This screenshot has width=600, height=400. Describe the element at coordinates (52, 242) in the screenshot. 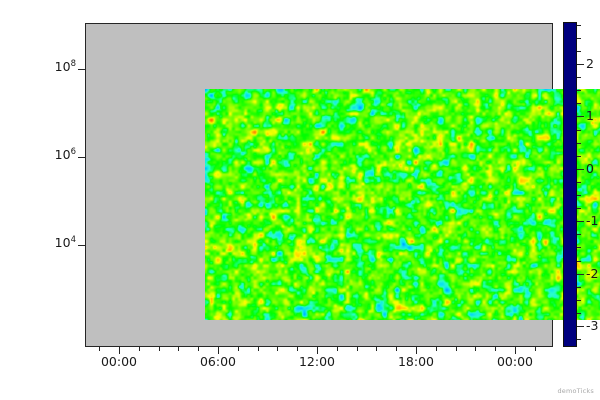

I see `y-axis-label-1e4: 104` at that location.